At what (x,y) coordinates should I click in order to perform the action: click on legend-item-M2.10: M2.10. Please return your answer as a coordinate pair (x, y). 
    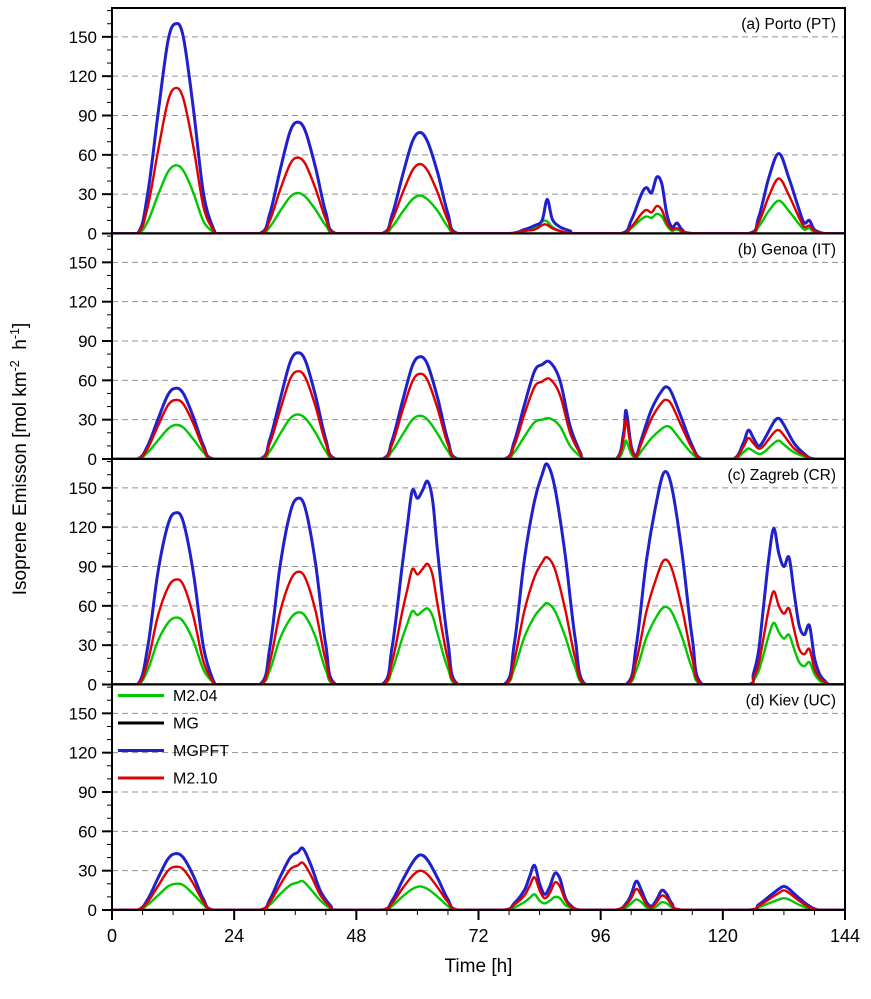
    Looking at the image, I should click on (168, 779).